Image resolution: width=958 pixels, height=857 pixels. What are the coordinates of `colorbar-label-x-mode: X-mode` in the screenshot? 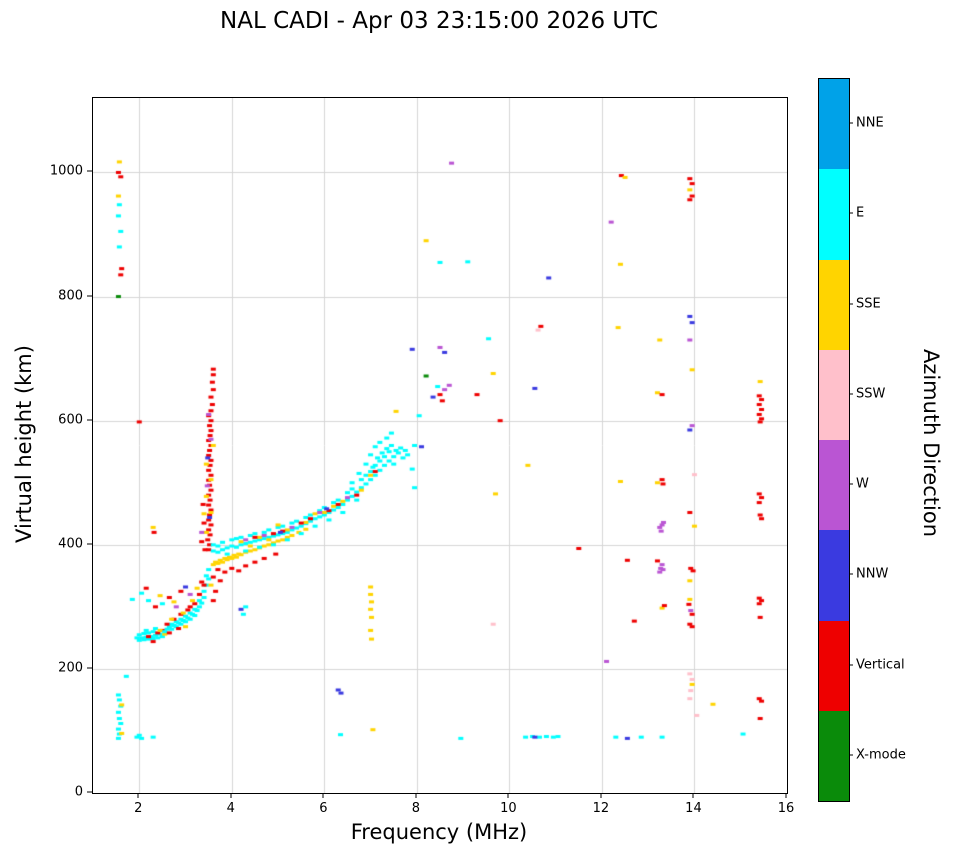 It's located at (881, 755).